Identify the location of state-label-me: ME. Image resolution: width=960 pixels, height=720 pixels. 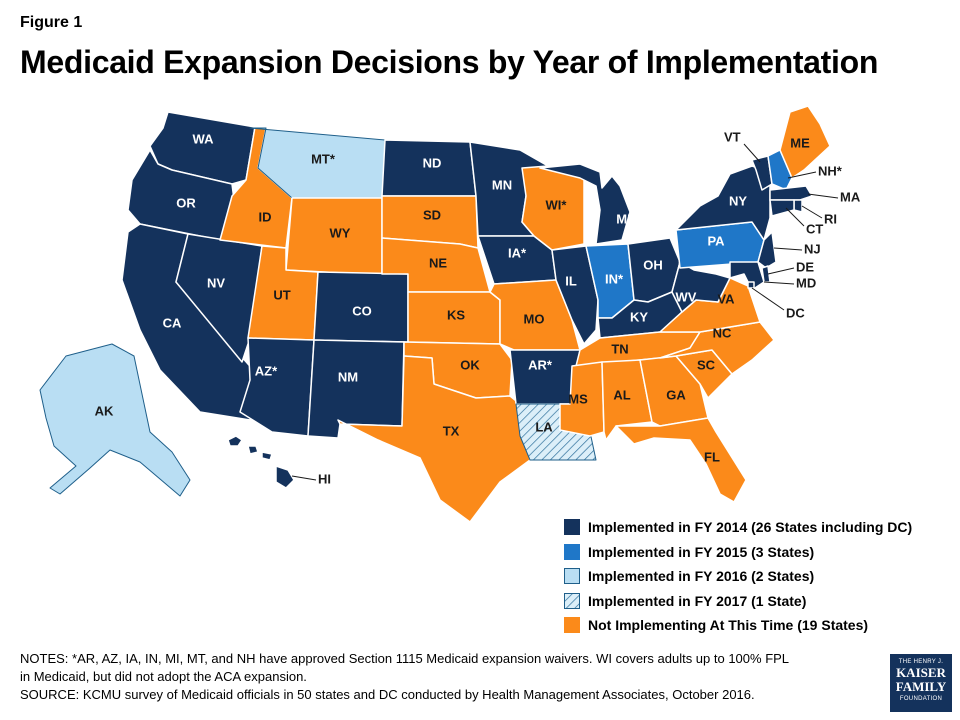
(800, 142).